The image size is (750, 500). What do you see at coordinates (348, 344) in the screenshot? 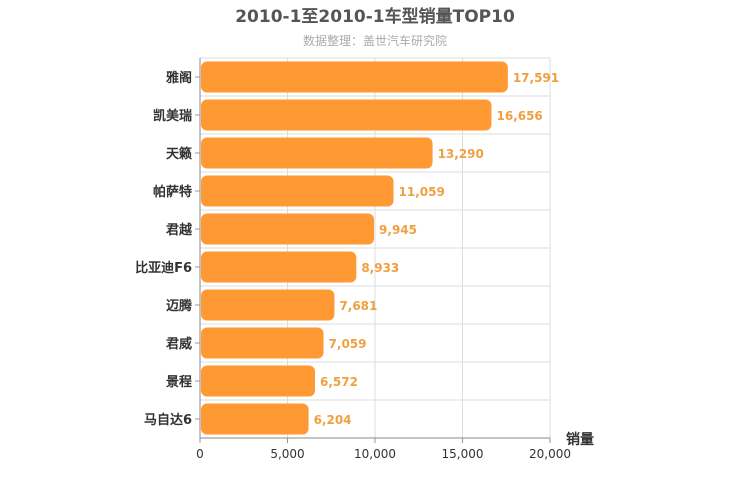
I see `value-label: 7,059` at bounding box center [348, 344].